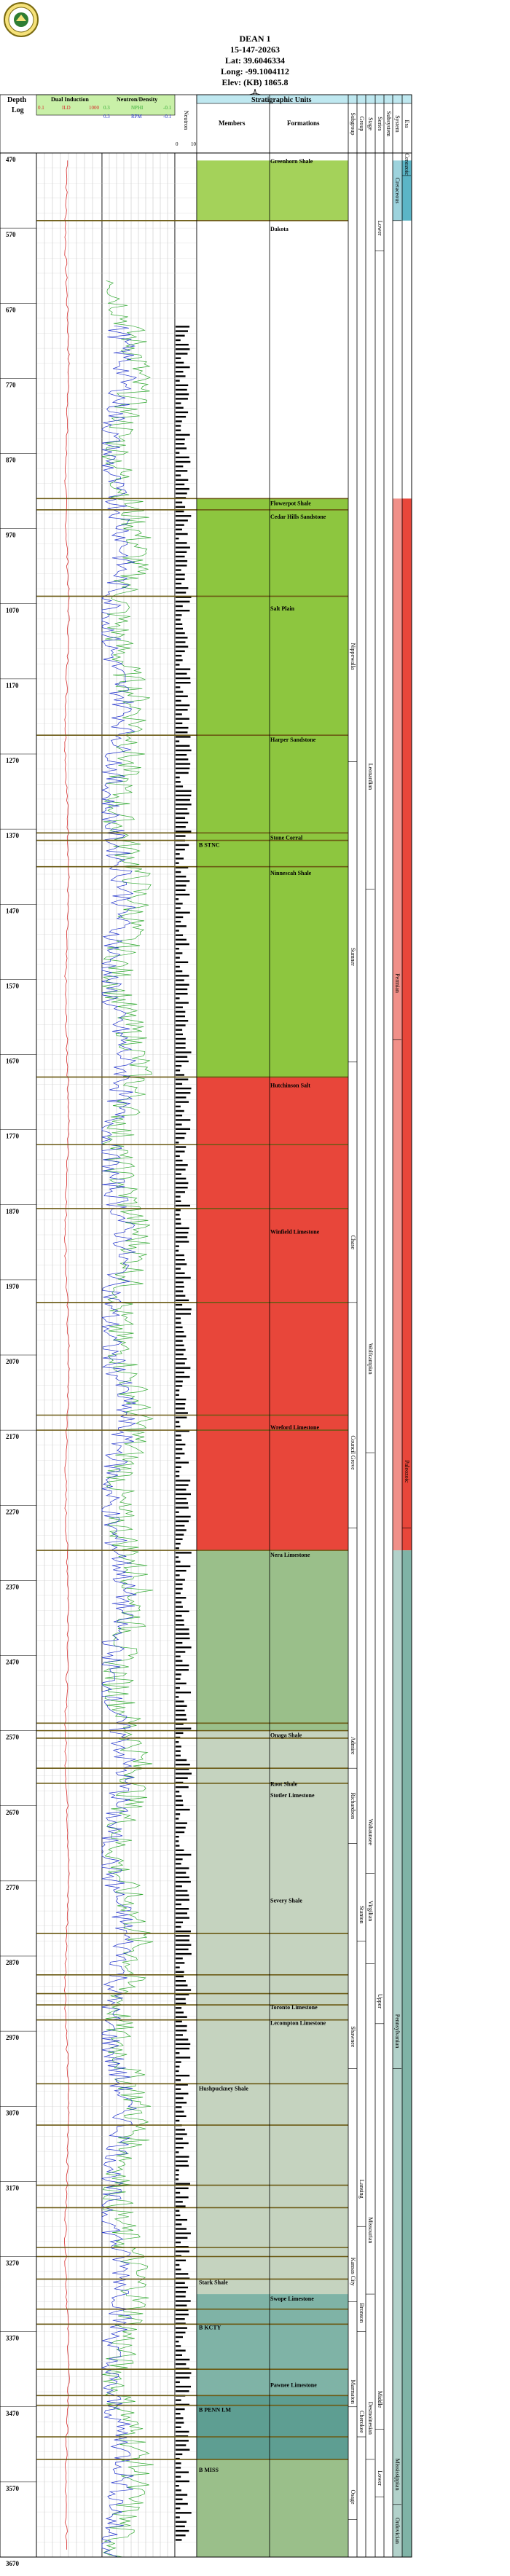  I want to click on subgroup-label: Council Grove, so click(353, 1452).